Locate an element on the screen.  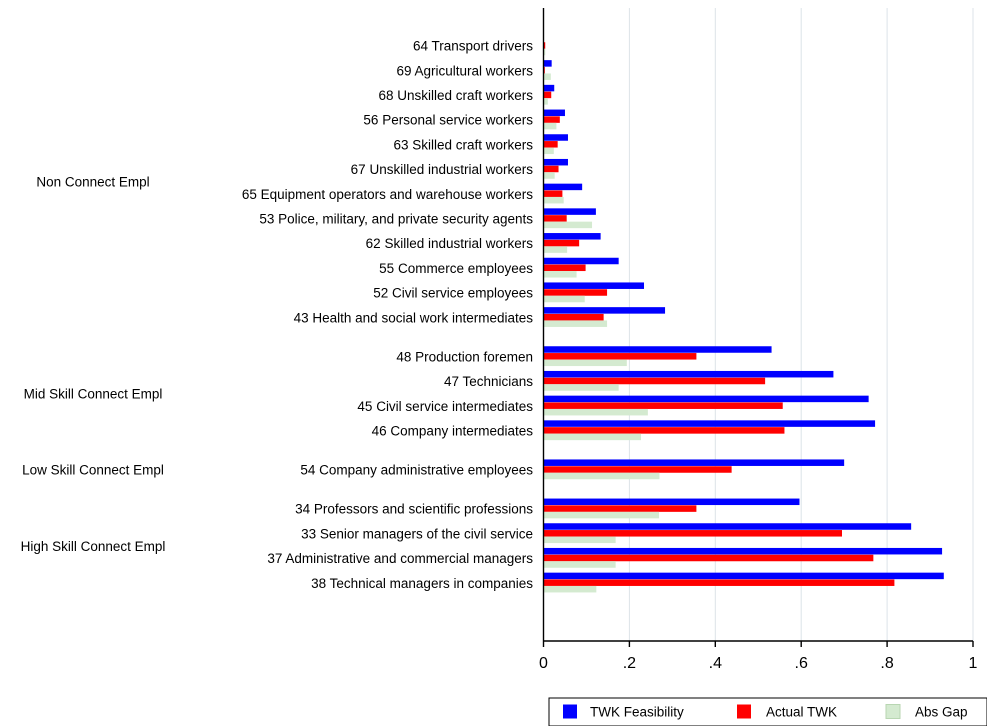
category-label: 33 Senior managers of the civil service is located at coordinates (417, 533).